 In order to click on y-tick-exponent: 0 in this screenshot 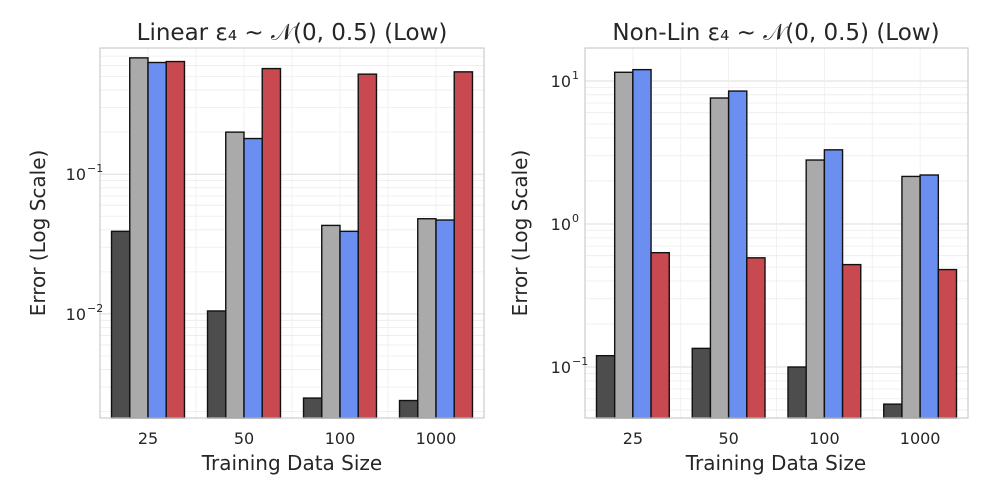, I will do `click(575, 218)`.